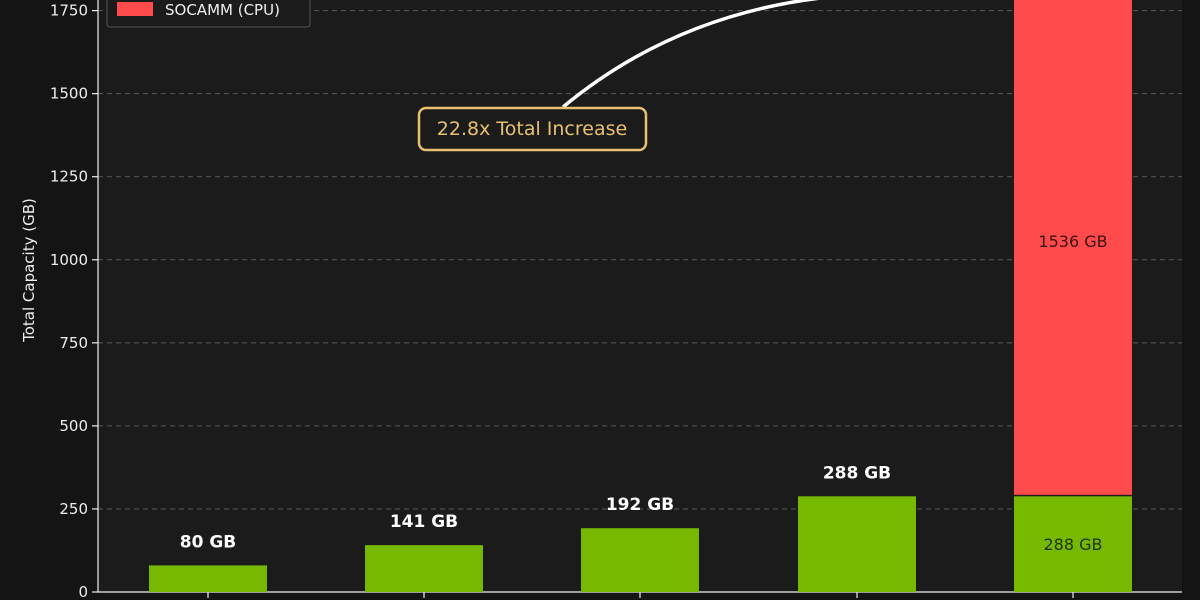 Image resolution: width=1200 pixels, height=600 pixels. I want to click on legend: SOCAMM (CPU), so click(208, 14).